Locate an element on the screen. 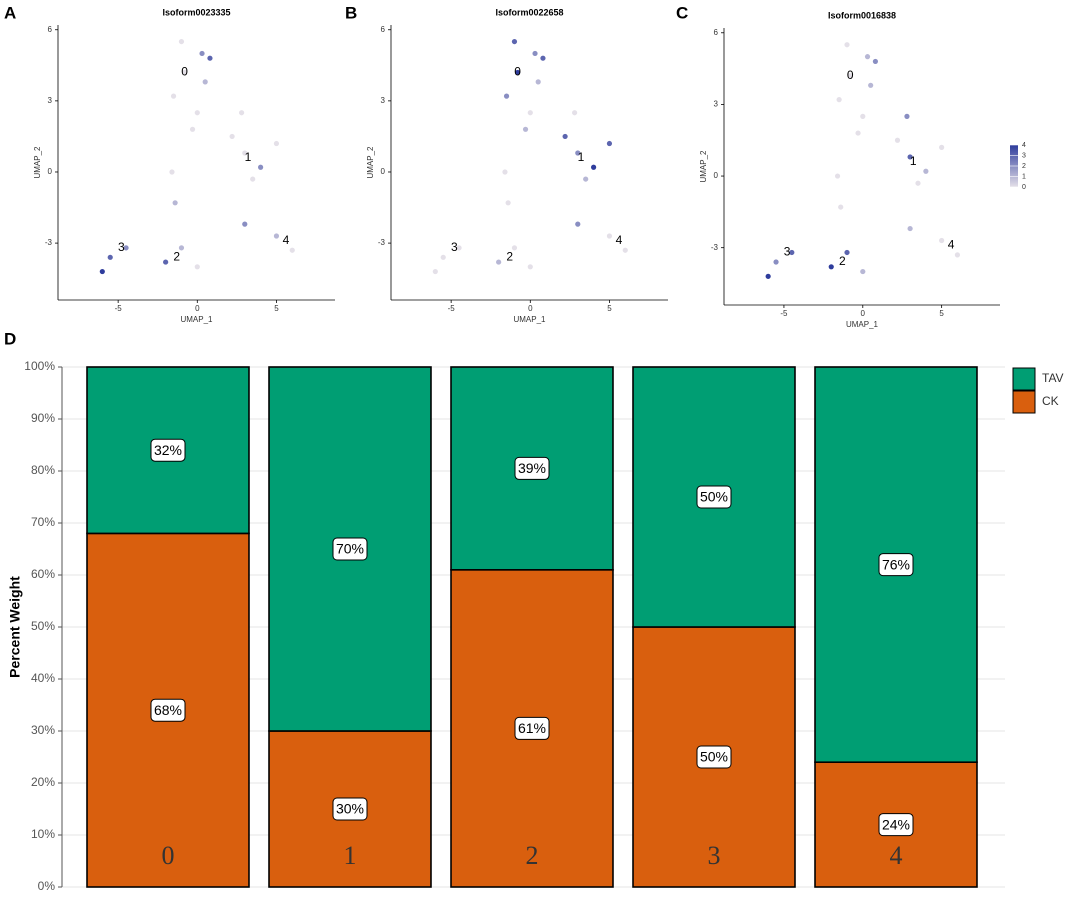  value-label: 32% is located at coordinates (168, 450).